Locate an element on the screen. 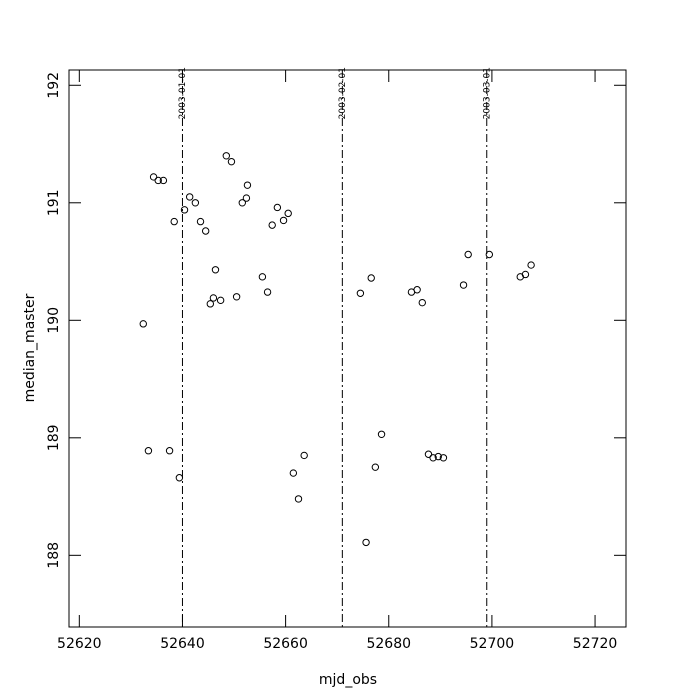  y-axis-label: median_master is located at coordinates (30, 347).